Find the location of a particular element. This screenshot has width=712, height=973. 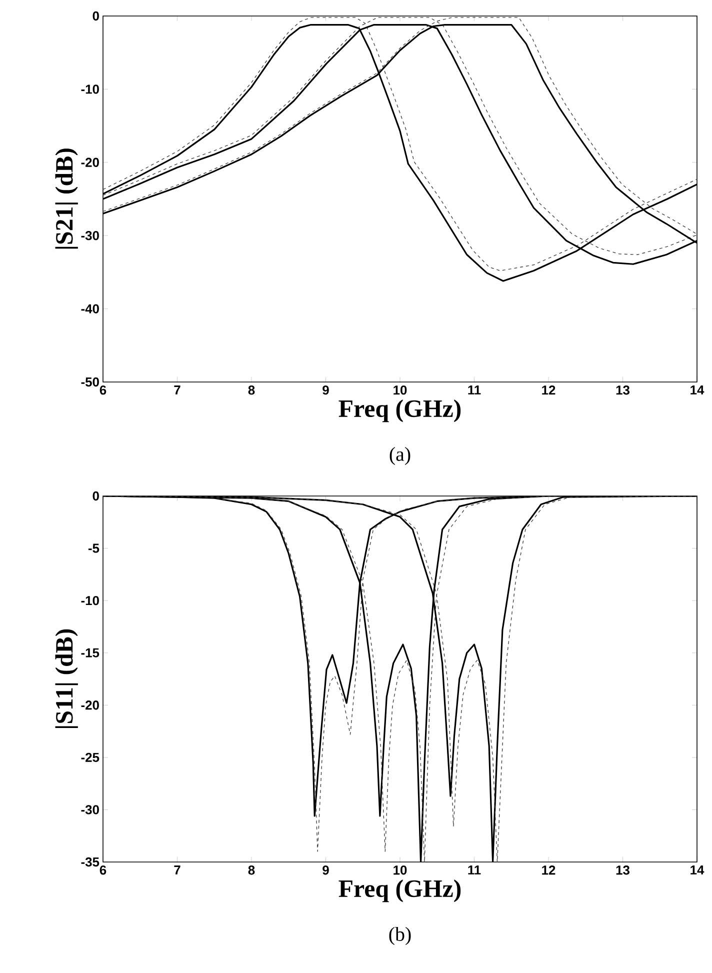

text: (a) is located at coordinates (400, 456).